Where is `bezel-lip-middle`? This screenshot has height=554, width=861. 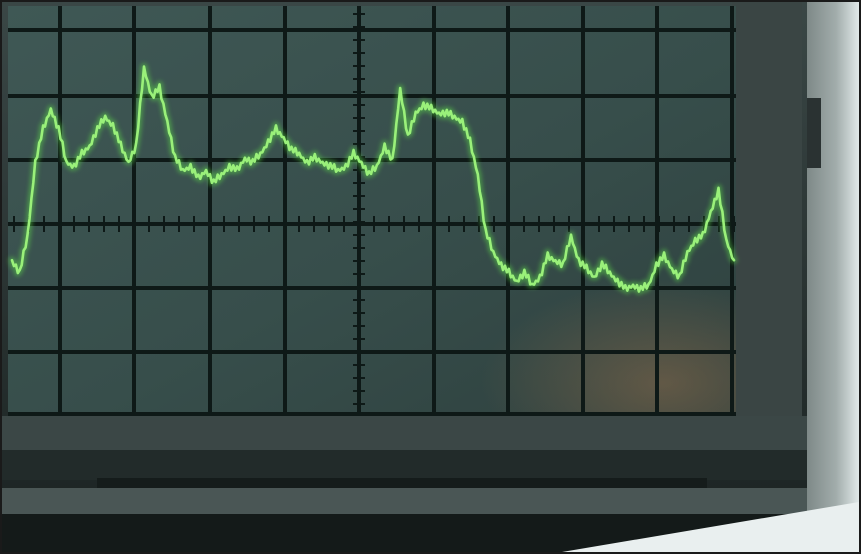
bezel-lip-middle is located at coordinates (404, 465).